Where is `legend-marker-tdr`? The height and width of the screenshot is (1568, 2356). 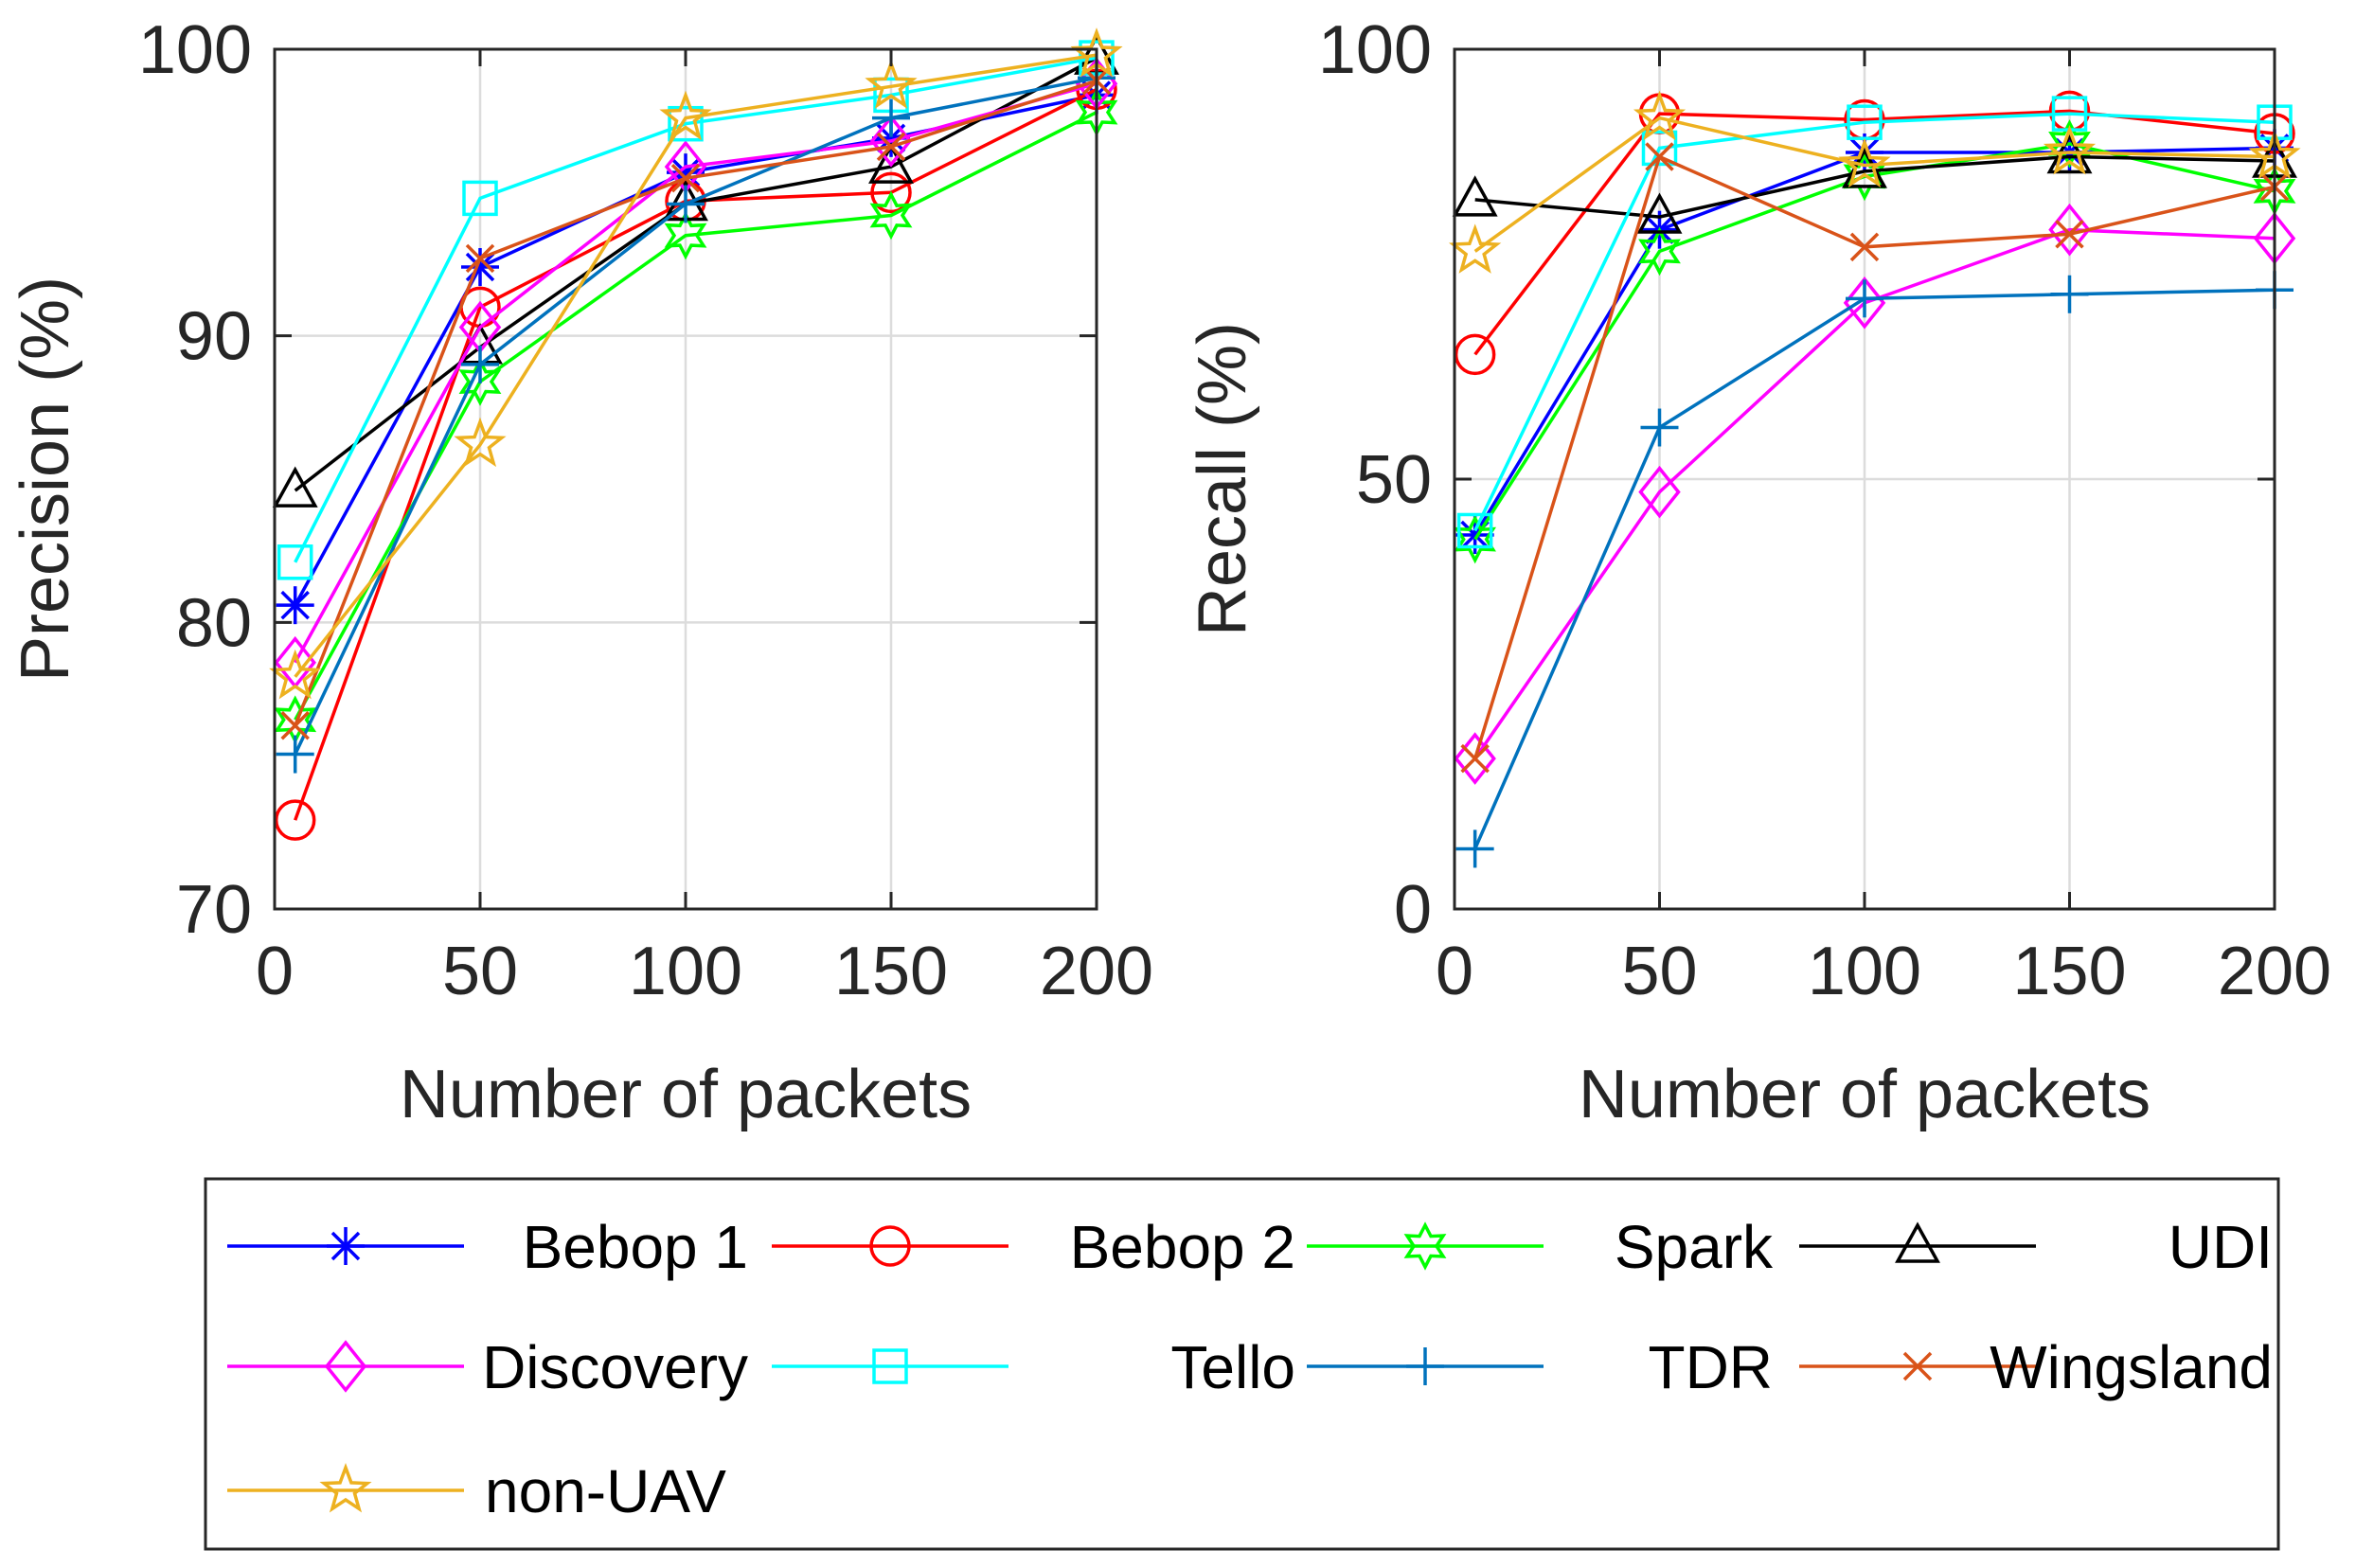
legend-marker-tdr is located at coordinates (1425, 1366).